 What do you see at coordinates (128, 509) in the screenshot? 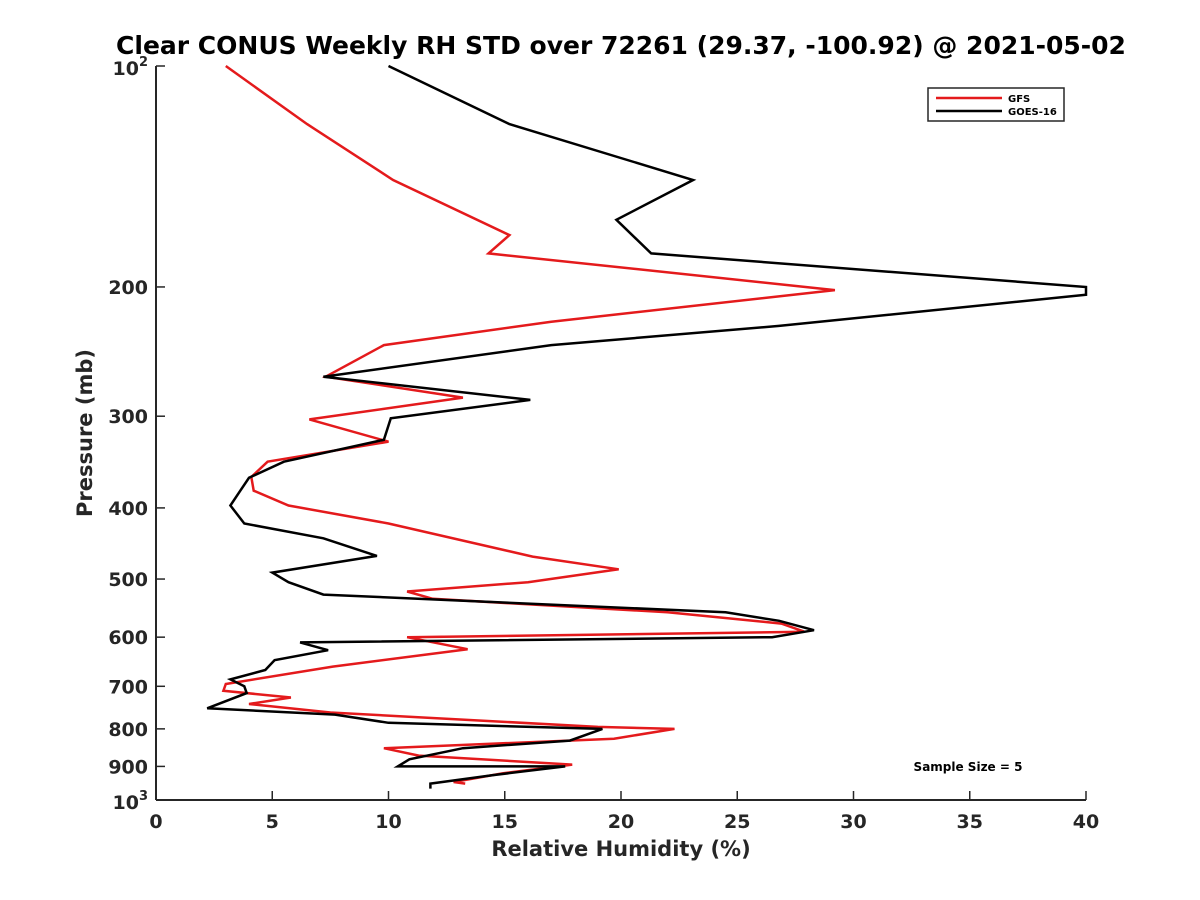
I see `y-tick-label: 400` at bounding box center [128, 509].